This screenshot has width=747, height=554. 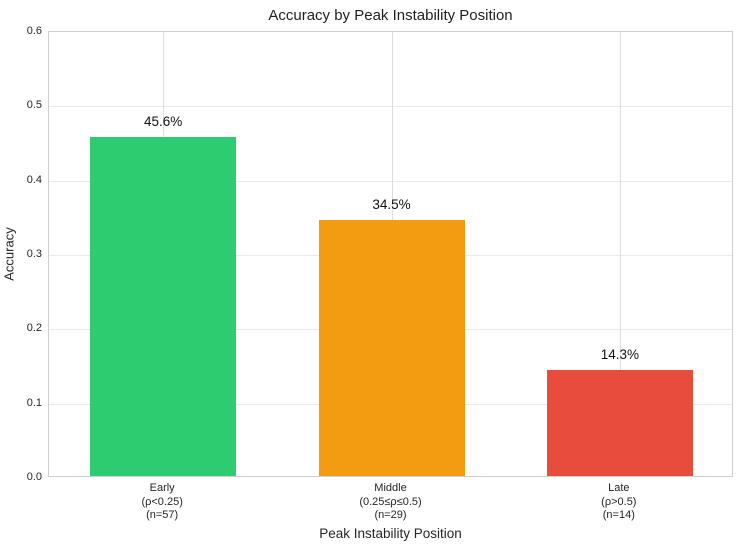 I want to click on gridline-vertical, so click(x=620, y=254).